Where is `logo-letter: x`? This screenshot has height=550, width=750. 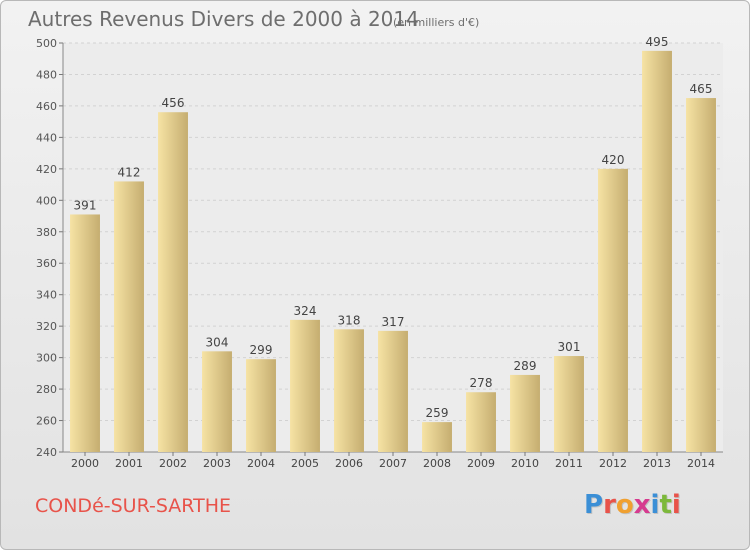
logo-letter: x is located at coordinates (642, 505).